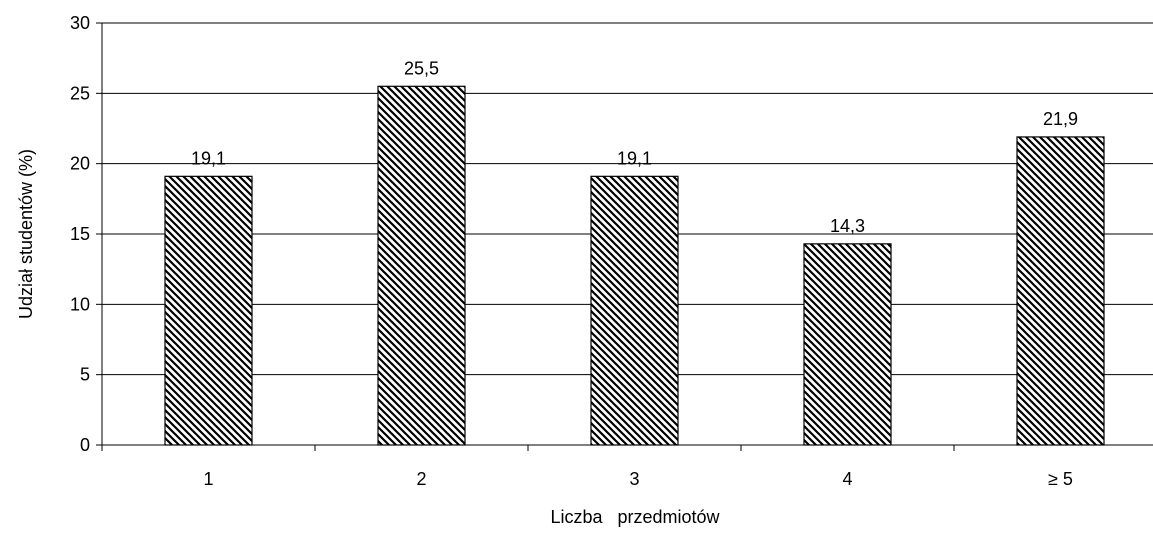  Describe the element at coordinates (80, 164) in the screenshot. I see `y-tick-label: 20` at that location.